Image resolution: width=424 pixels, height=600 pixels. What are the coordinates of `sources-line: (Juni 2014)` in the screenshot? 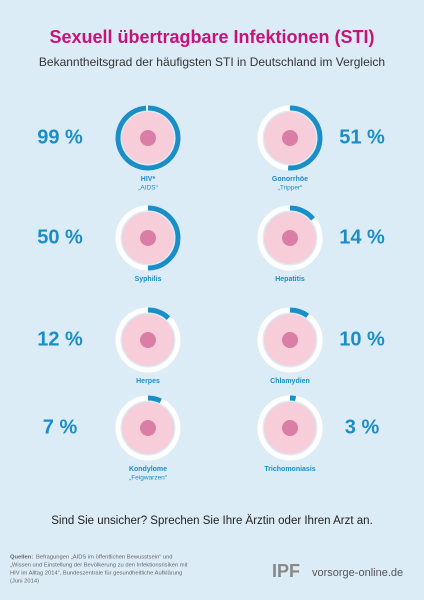 It's located at (24, 582).